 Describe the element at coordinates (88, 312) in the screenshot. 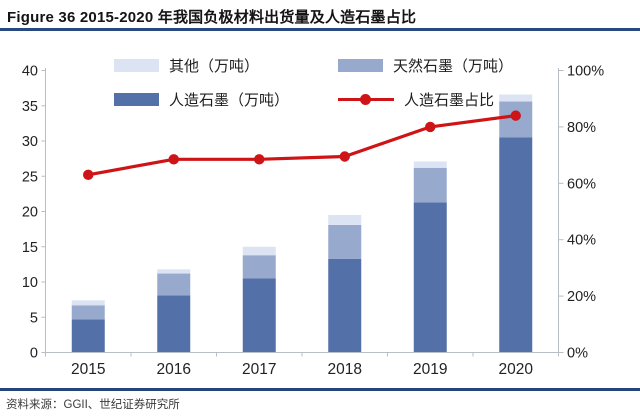

I see `bar-segment-natural-2015` at that location.